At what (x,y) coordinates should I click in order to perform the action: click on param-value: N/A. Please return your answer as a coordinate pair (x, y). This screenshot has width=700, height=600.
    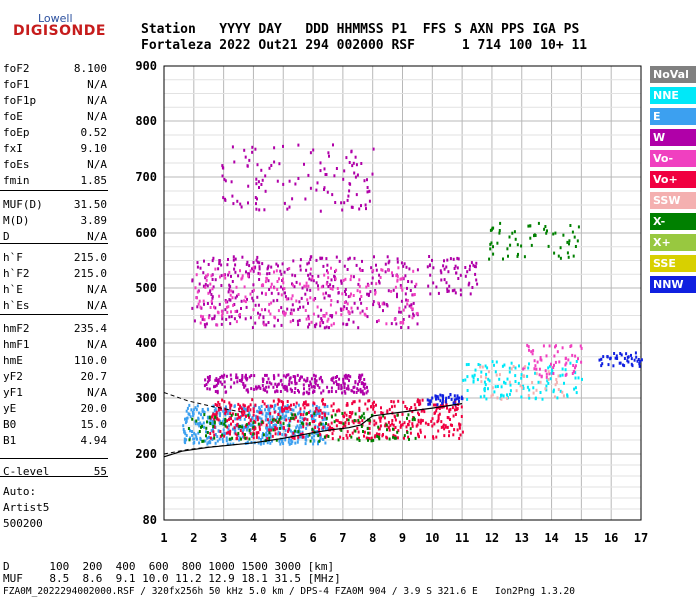
    Looking at the image, I should click on (97, 84).